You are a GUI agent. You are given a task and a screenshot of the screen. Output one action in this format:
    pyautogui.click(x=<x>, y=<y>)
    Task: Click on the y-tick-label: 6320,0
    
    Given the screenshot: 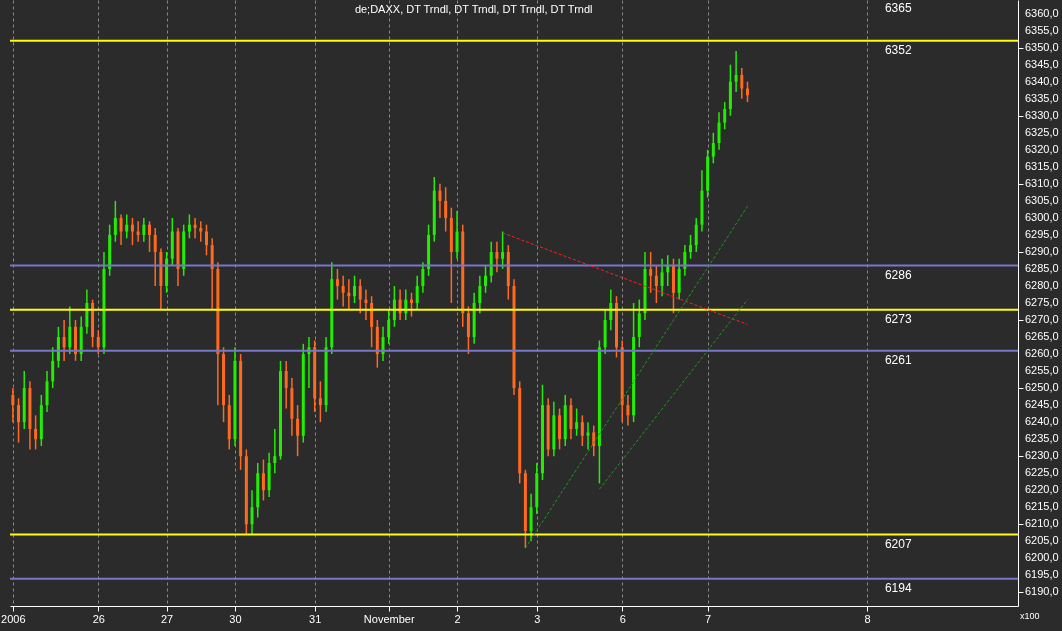 What is the action you would take?
    pyautogui.click(x=1042, y=148)
    